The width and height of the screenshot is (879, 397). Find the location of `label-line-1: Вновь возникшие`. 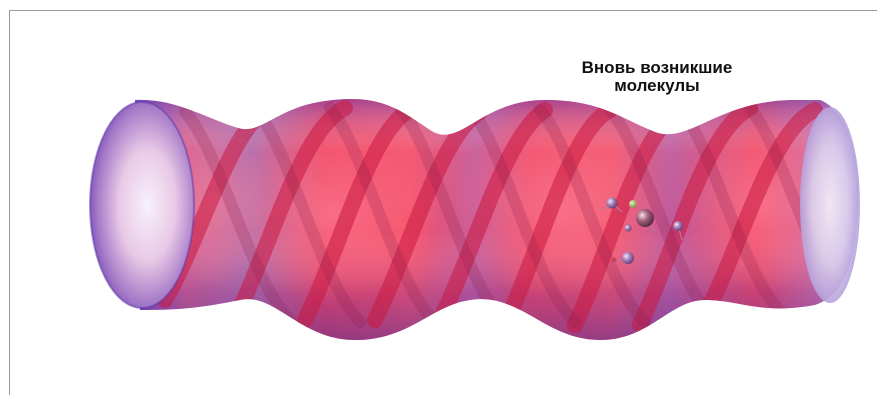

label-line-1: Вновь возникшие is located at coordinates (657, 67).